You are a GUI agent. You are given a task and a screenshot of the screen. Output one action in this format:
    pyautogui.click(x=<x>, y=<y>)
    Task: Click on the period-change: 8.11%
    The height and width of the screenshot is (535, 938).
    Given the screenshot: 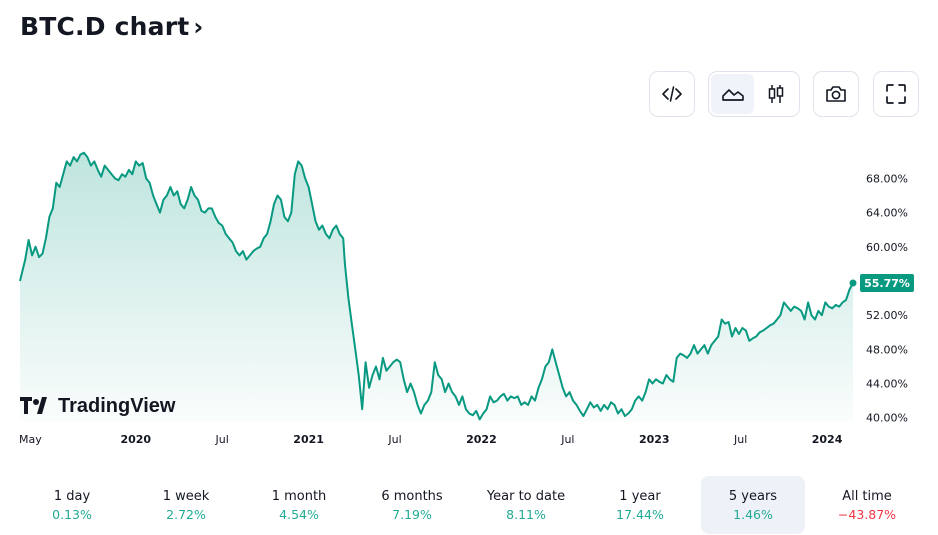 What is the action you would take?
    pyautogui.click(x=526, y=514)
    